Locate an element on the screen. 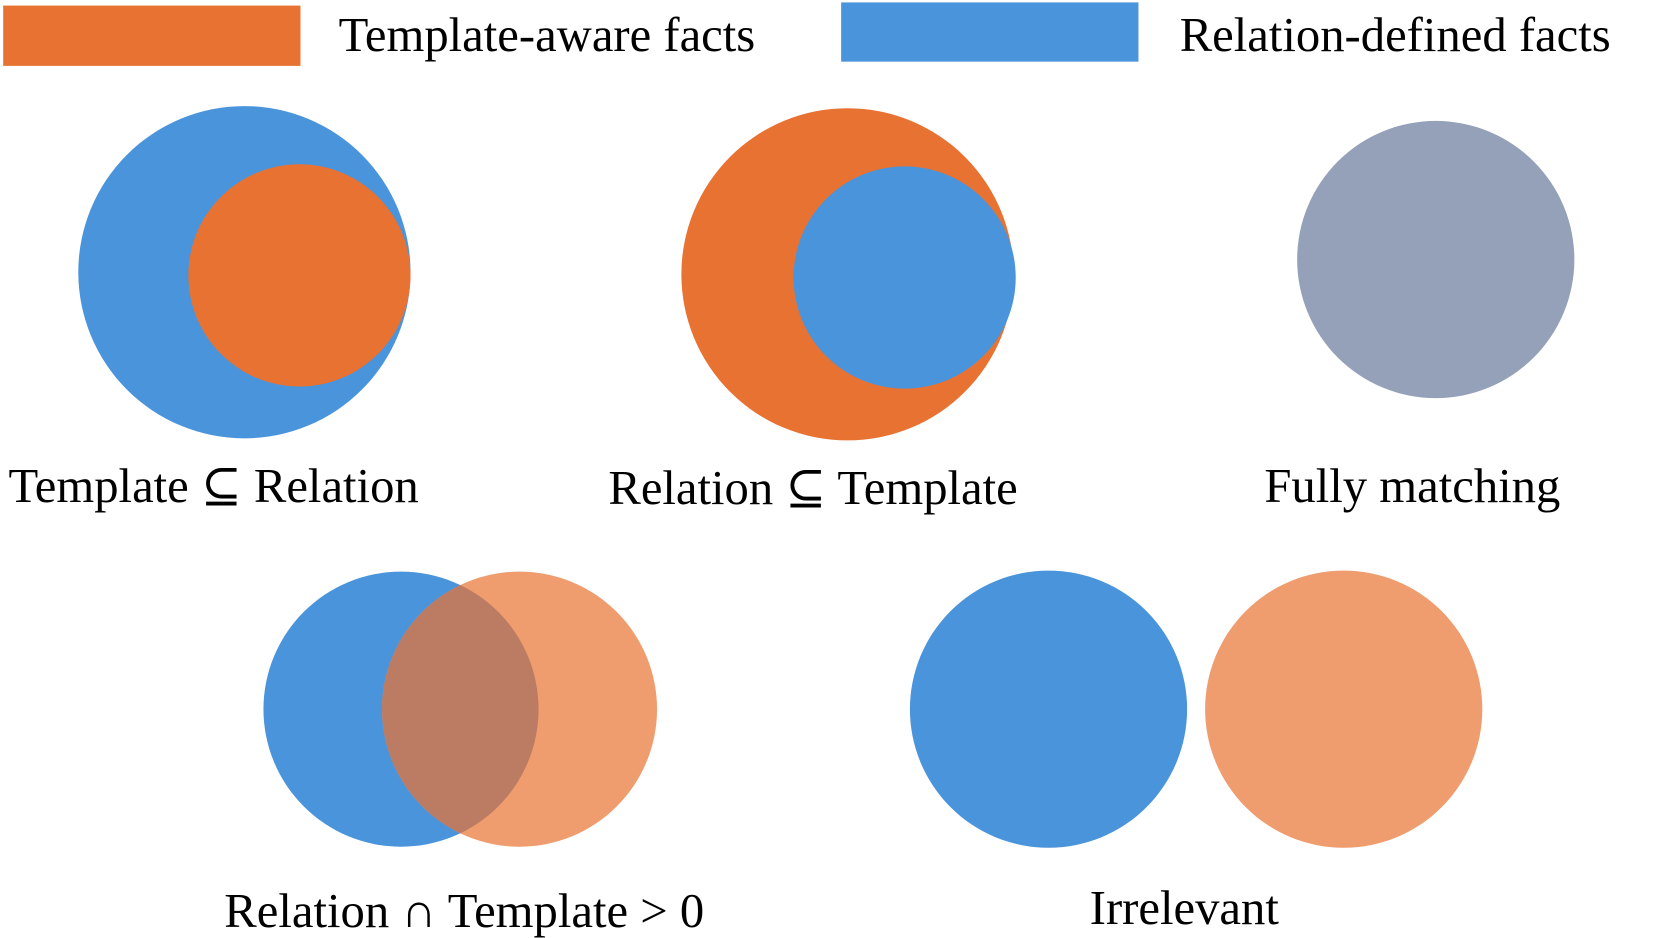 Image resolution: width=1659 pixels, height=938 pixels. matching-circle is located at coordinates (1436, 259).